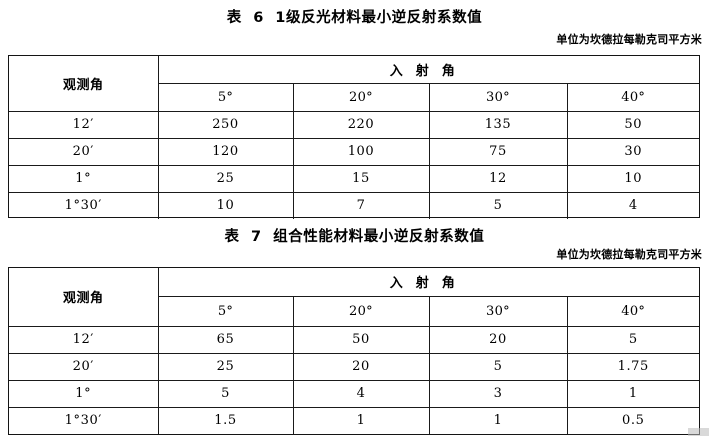  I want to click on table6-cell-1-0: 120, so click(225, 151).